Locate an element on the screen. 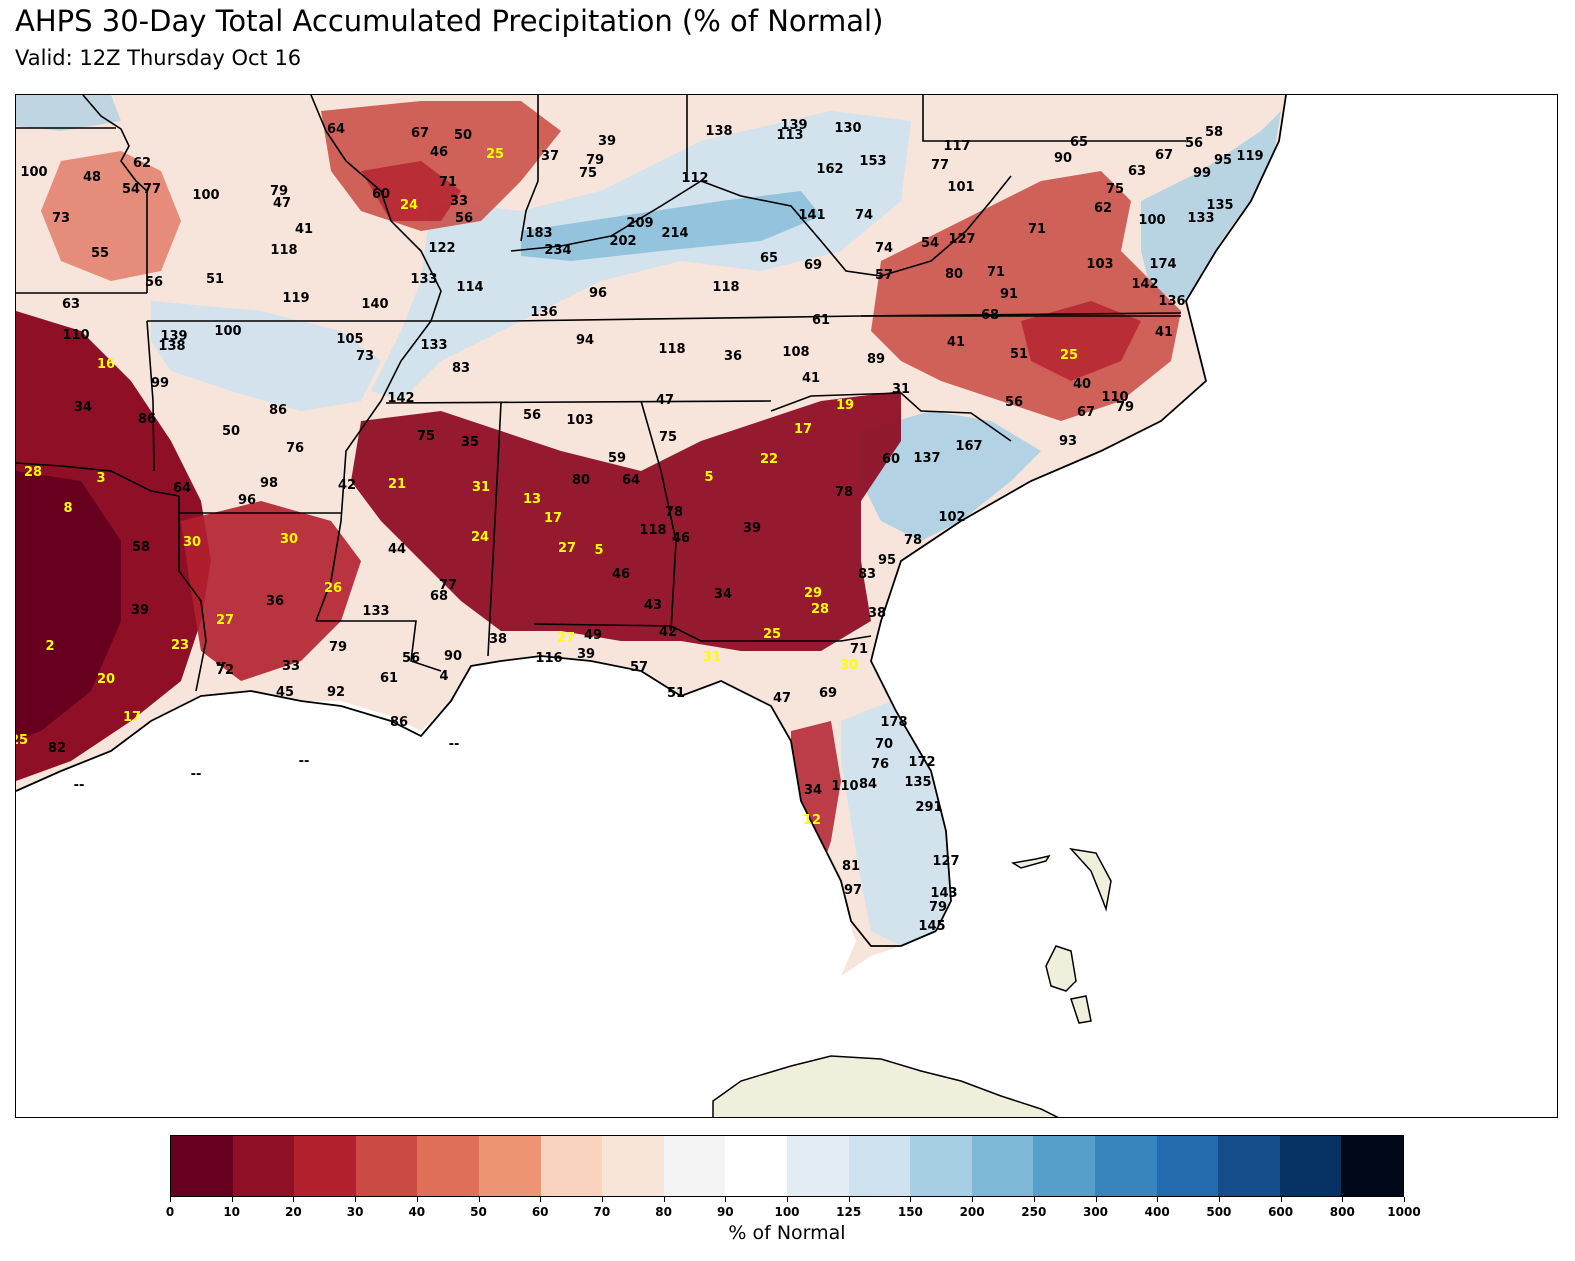  station-value-label: 214 is located at coordinates (674, 233).